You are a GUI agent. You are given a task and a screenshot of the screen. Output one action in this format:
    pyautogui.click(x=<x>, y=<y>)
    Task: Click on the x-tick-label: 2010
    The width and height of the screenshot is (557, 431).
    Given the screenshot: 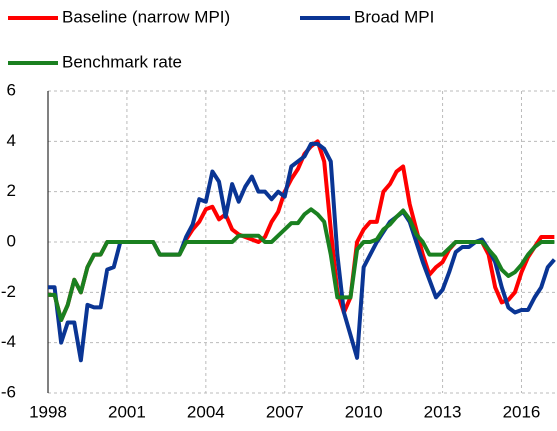 What is the action you would take?
    pyautogui.click(x=364, y=411)
    